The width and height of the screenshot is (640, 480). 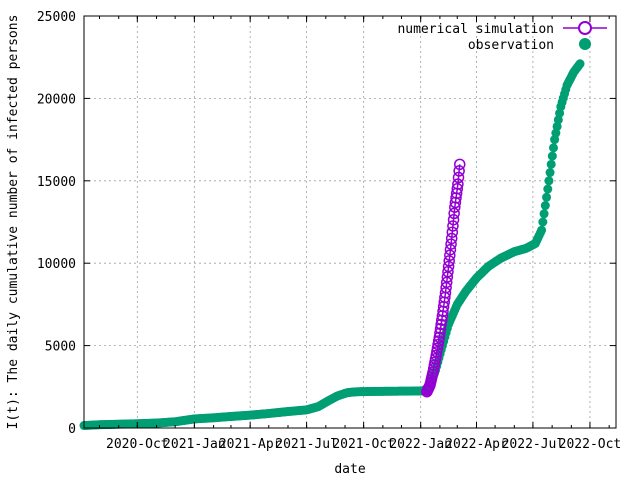 I want to click on x-tick-label: 2021-Apr, so click(x=250, y=444).